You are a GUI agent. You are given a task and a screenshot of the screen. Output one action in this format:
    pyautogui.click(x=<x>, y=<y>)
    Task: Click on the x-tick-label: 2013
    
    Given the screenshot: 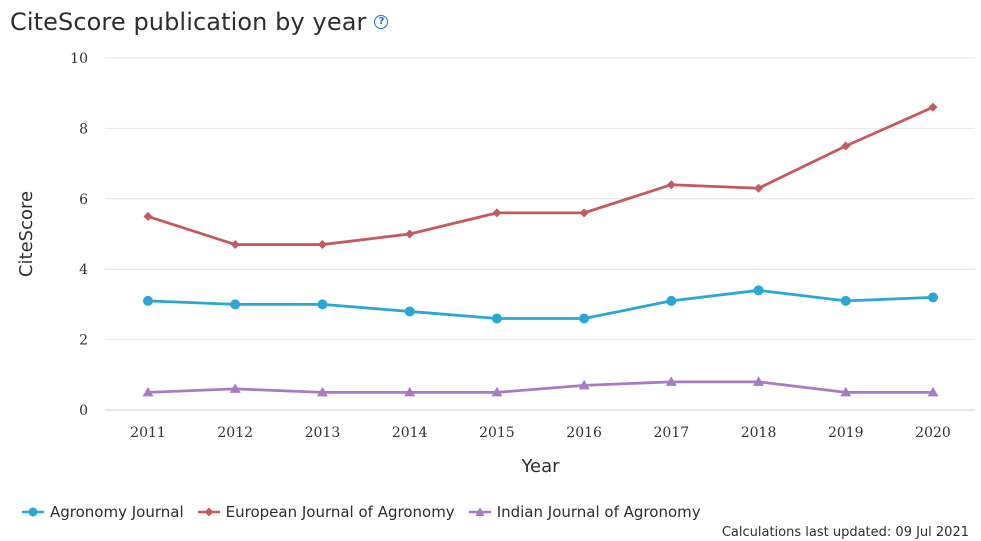 What is the action you would take?
    pyautogui.click(x=323, y=433)
    